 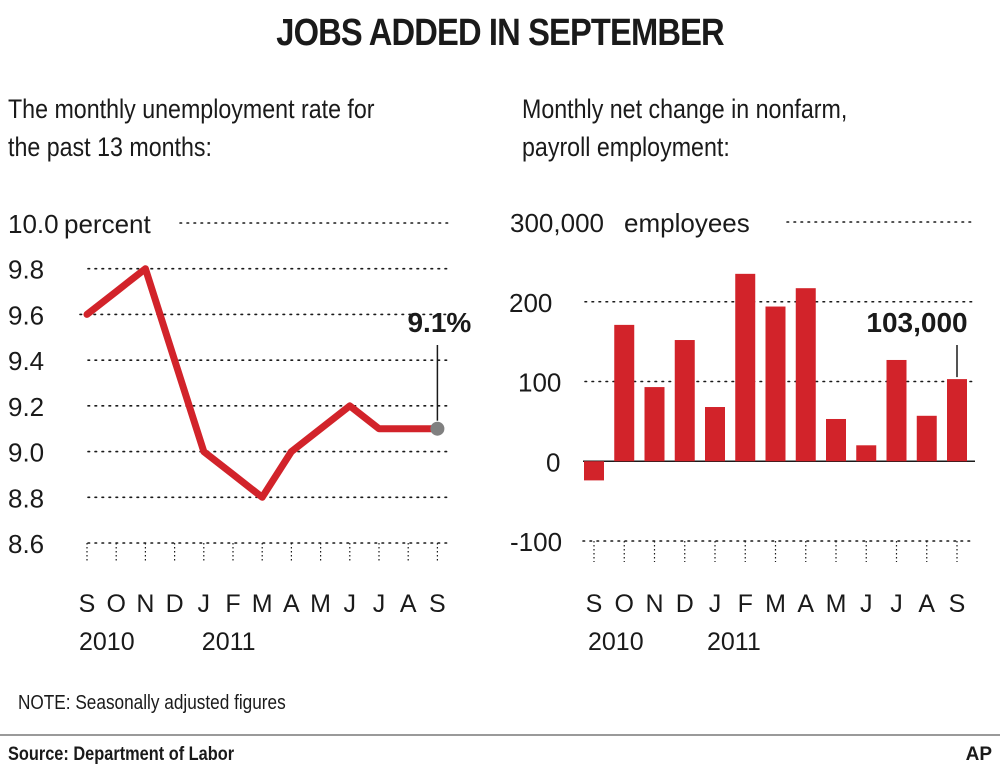 I want to click on y-tick-label: 9.0, so click(x=26, y=453).